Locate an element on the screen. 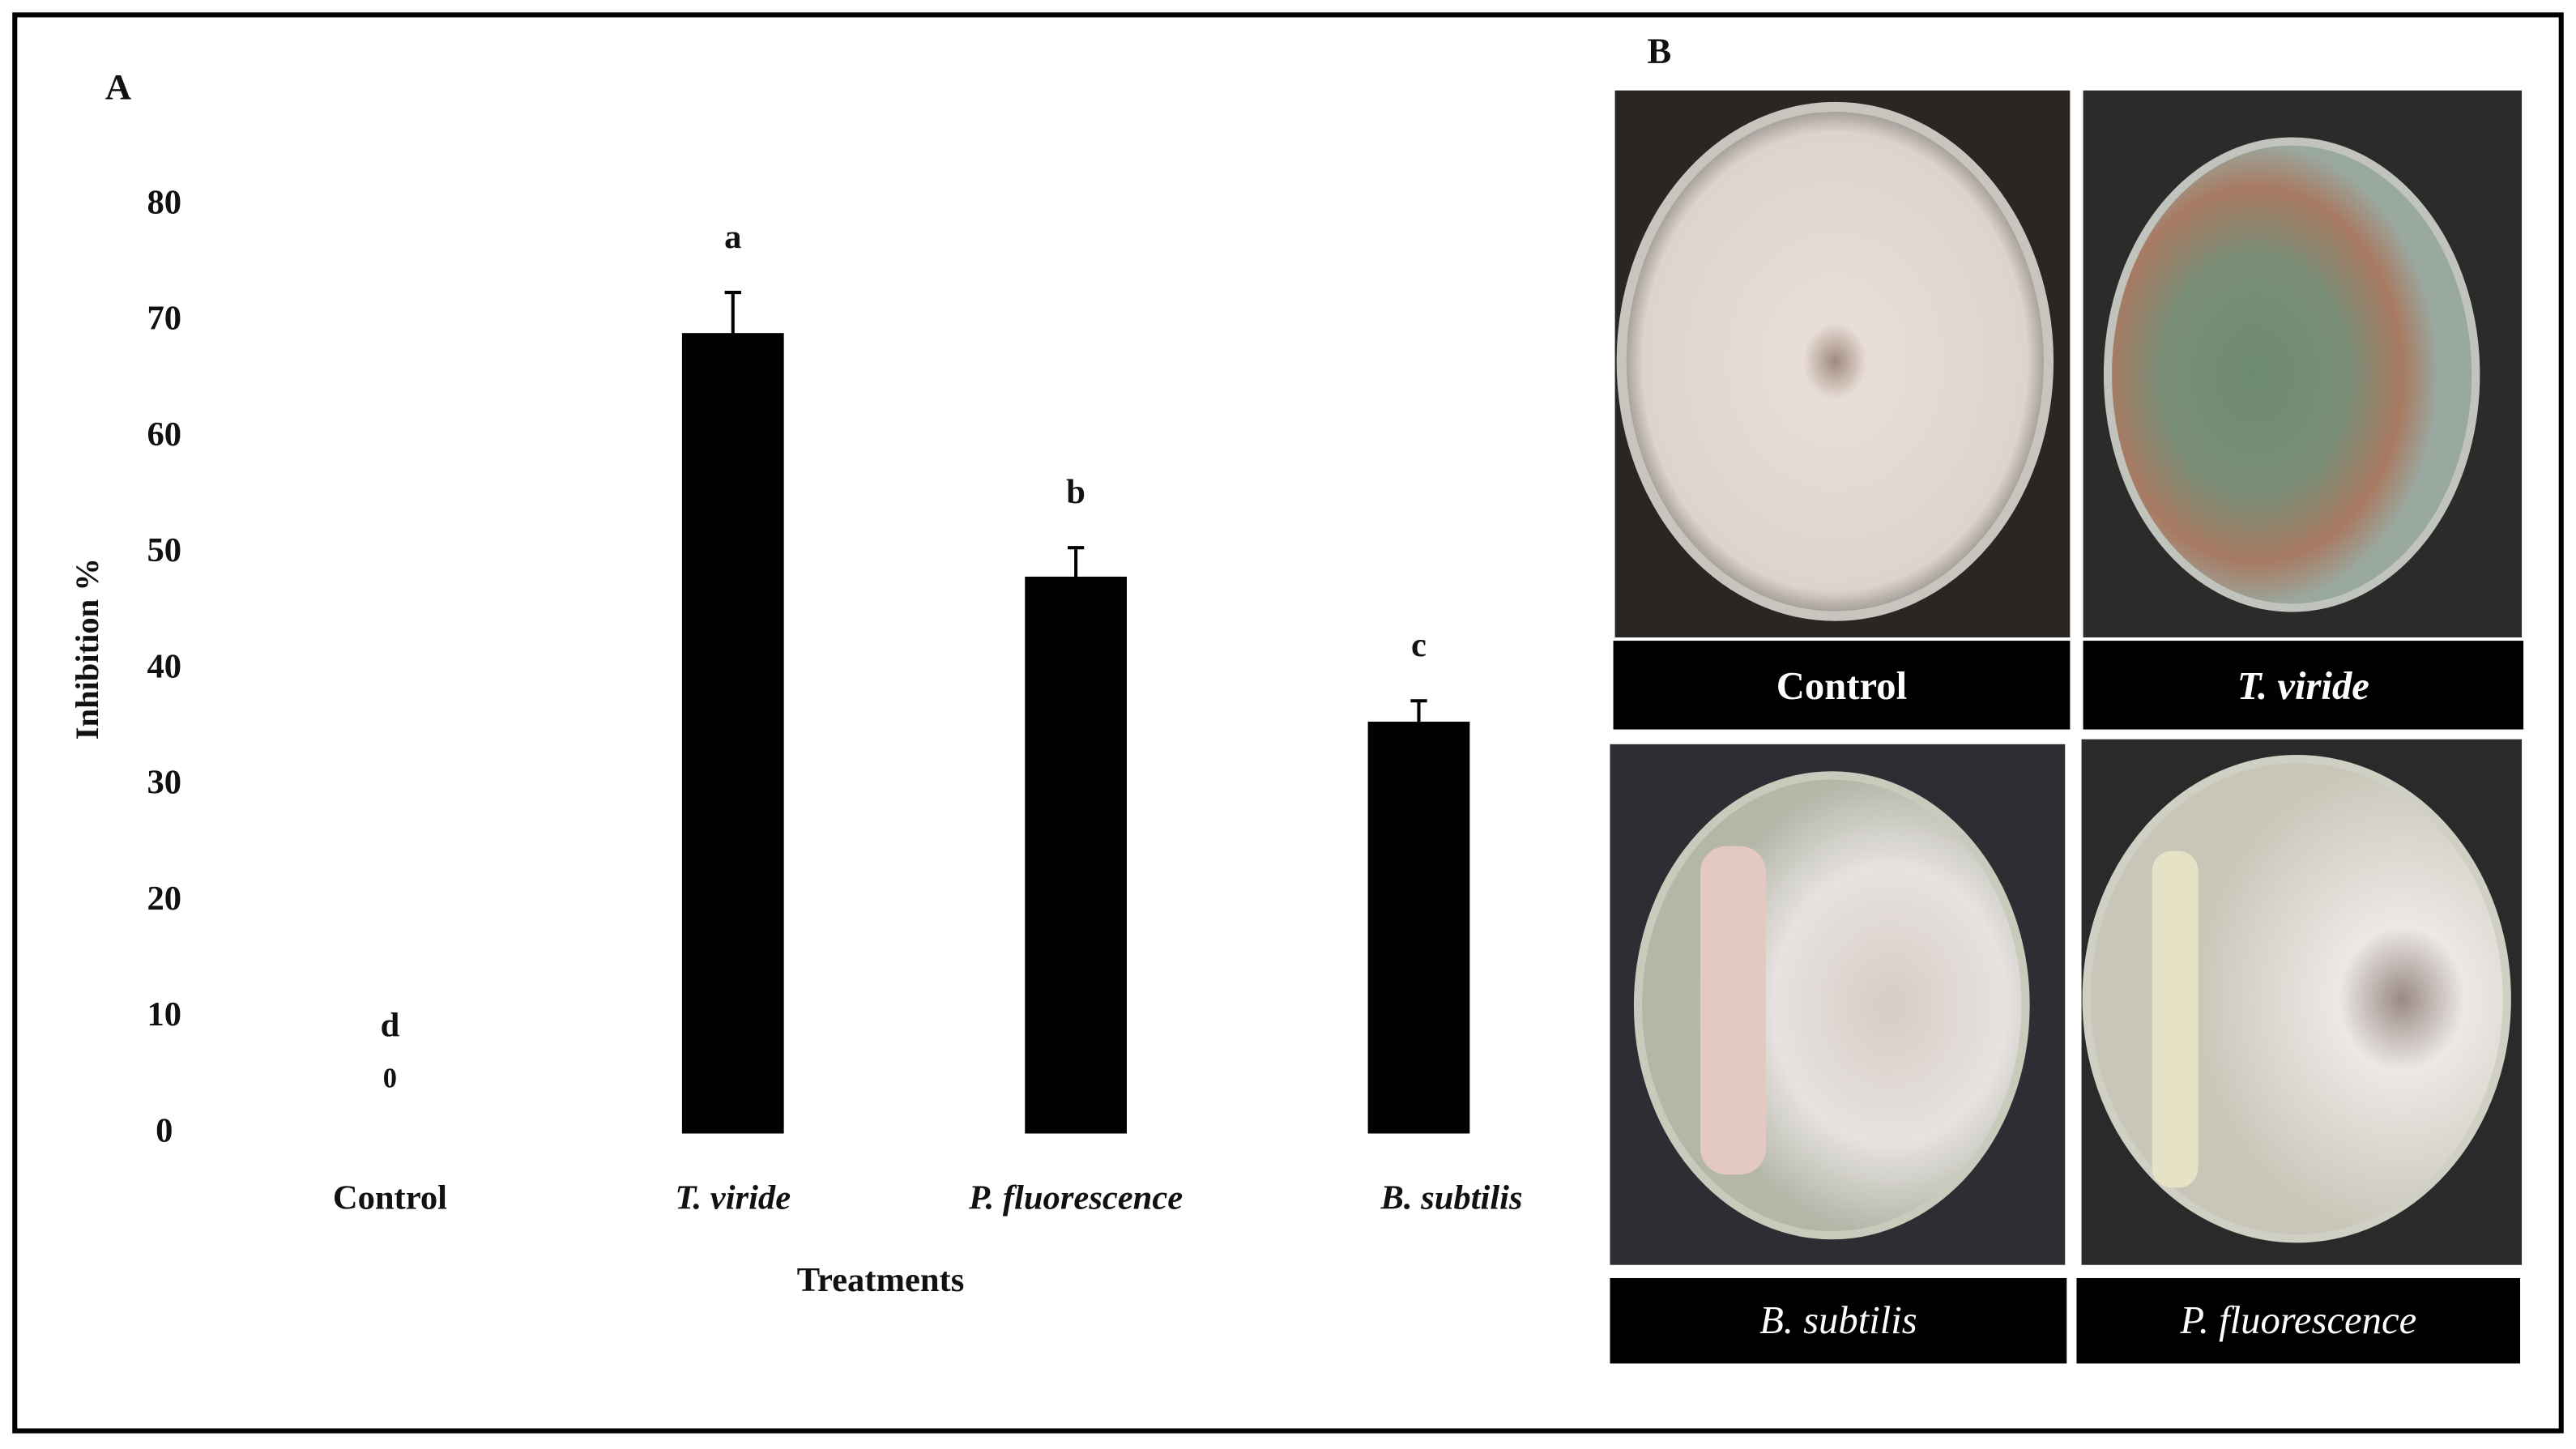 The height and width of the screenshot is (1449, 2576). y-tick-label: 80 is located at coordinates (165, 202).